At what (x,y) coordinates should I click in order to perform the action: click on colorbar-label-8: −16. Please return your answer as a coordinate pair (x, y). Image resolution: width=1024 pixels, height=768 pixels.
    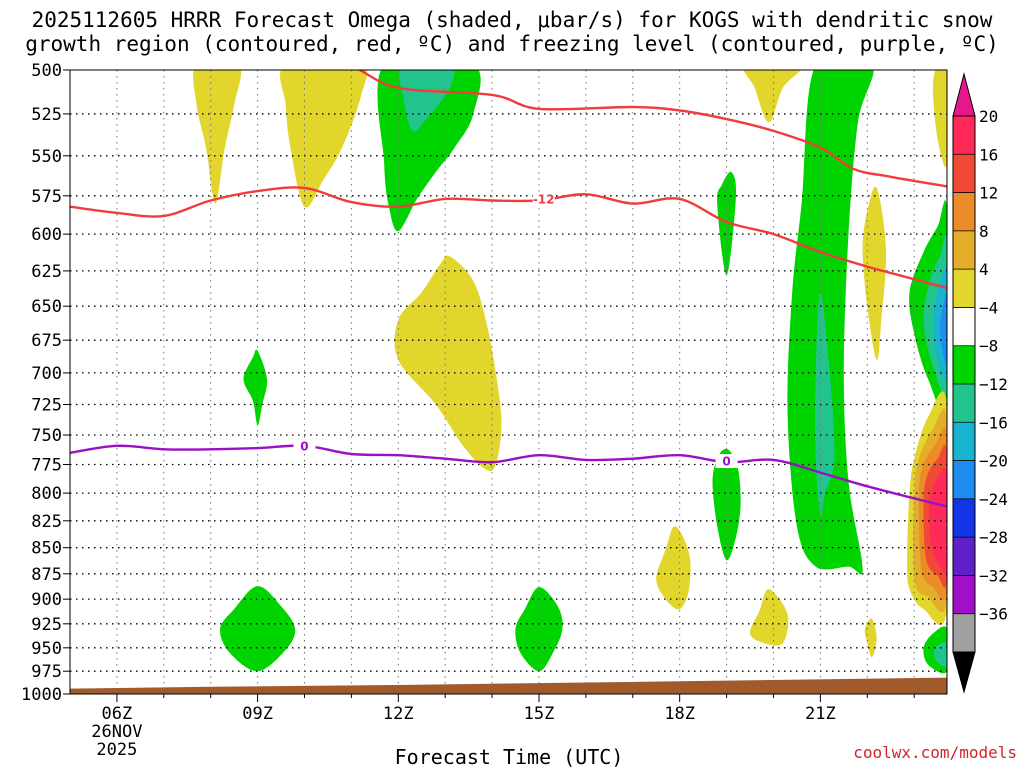
    Looking at the image, I should click on (993, 422).